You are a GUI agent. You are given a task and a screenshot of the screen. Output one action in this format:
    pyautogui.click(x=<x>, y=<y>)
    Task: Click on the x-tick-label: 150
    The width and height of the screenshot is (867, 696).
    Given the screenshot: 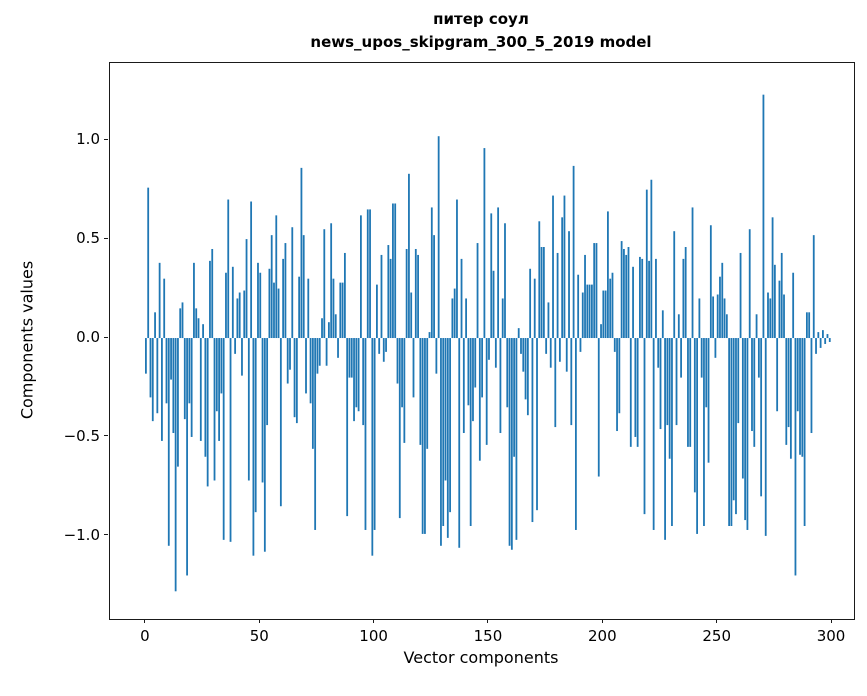 What is the action you would take?
    pyautogui.click(x=488, y=636)
    